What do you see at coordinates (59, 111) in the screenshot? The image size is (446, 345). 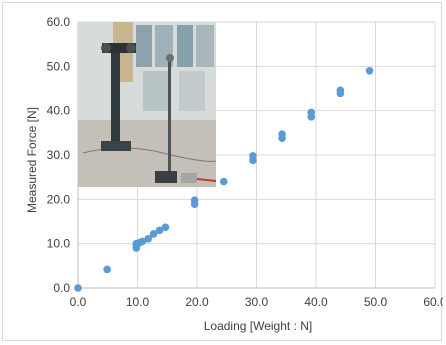 I see `y-tick-label: 40.0` at bounding box center [59, 111].